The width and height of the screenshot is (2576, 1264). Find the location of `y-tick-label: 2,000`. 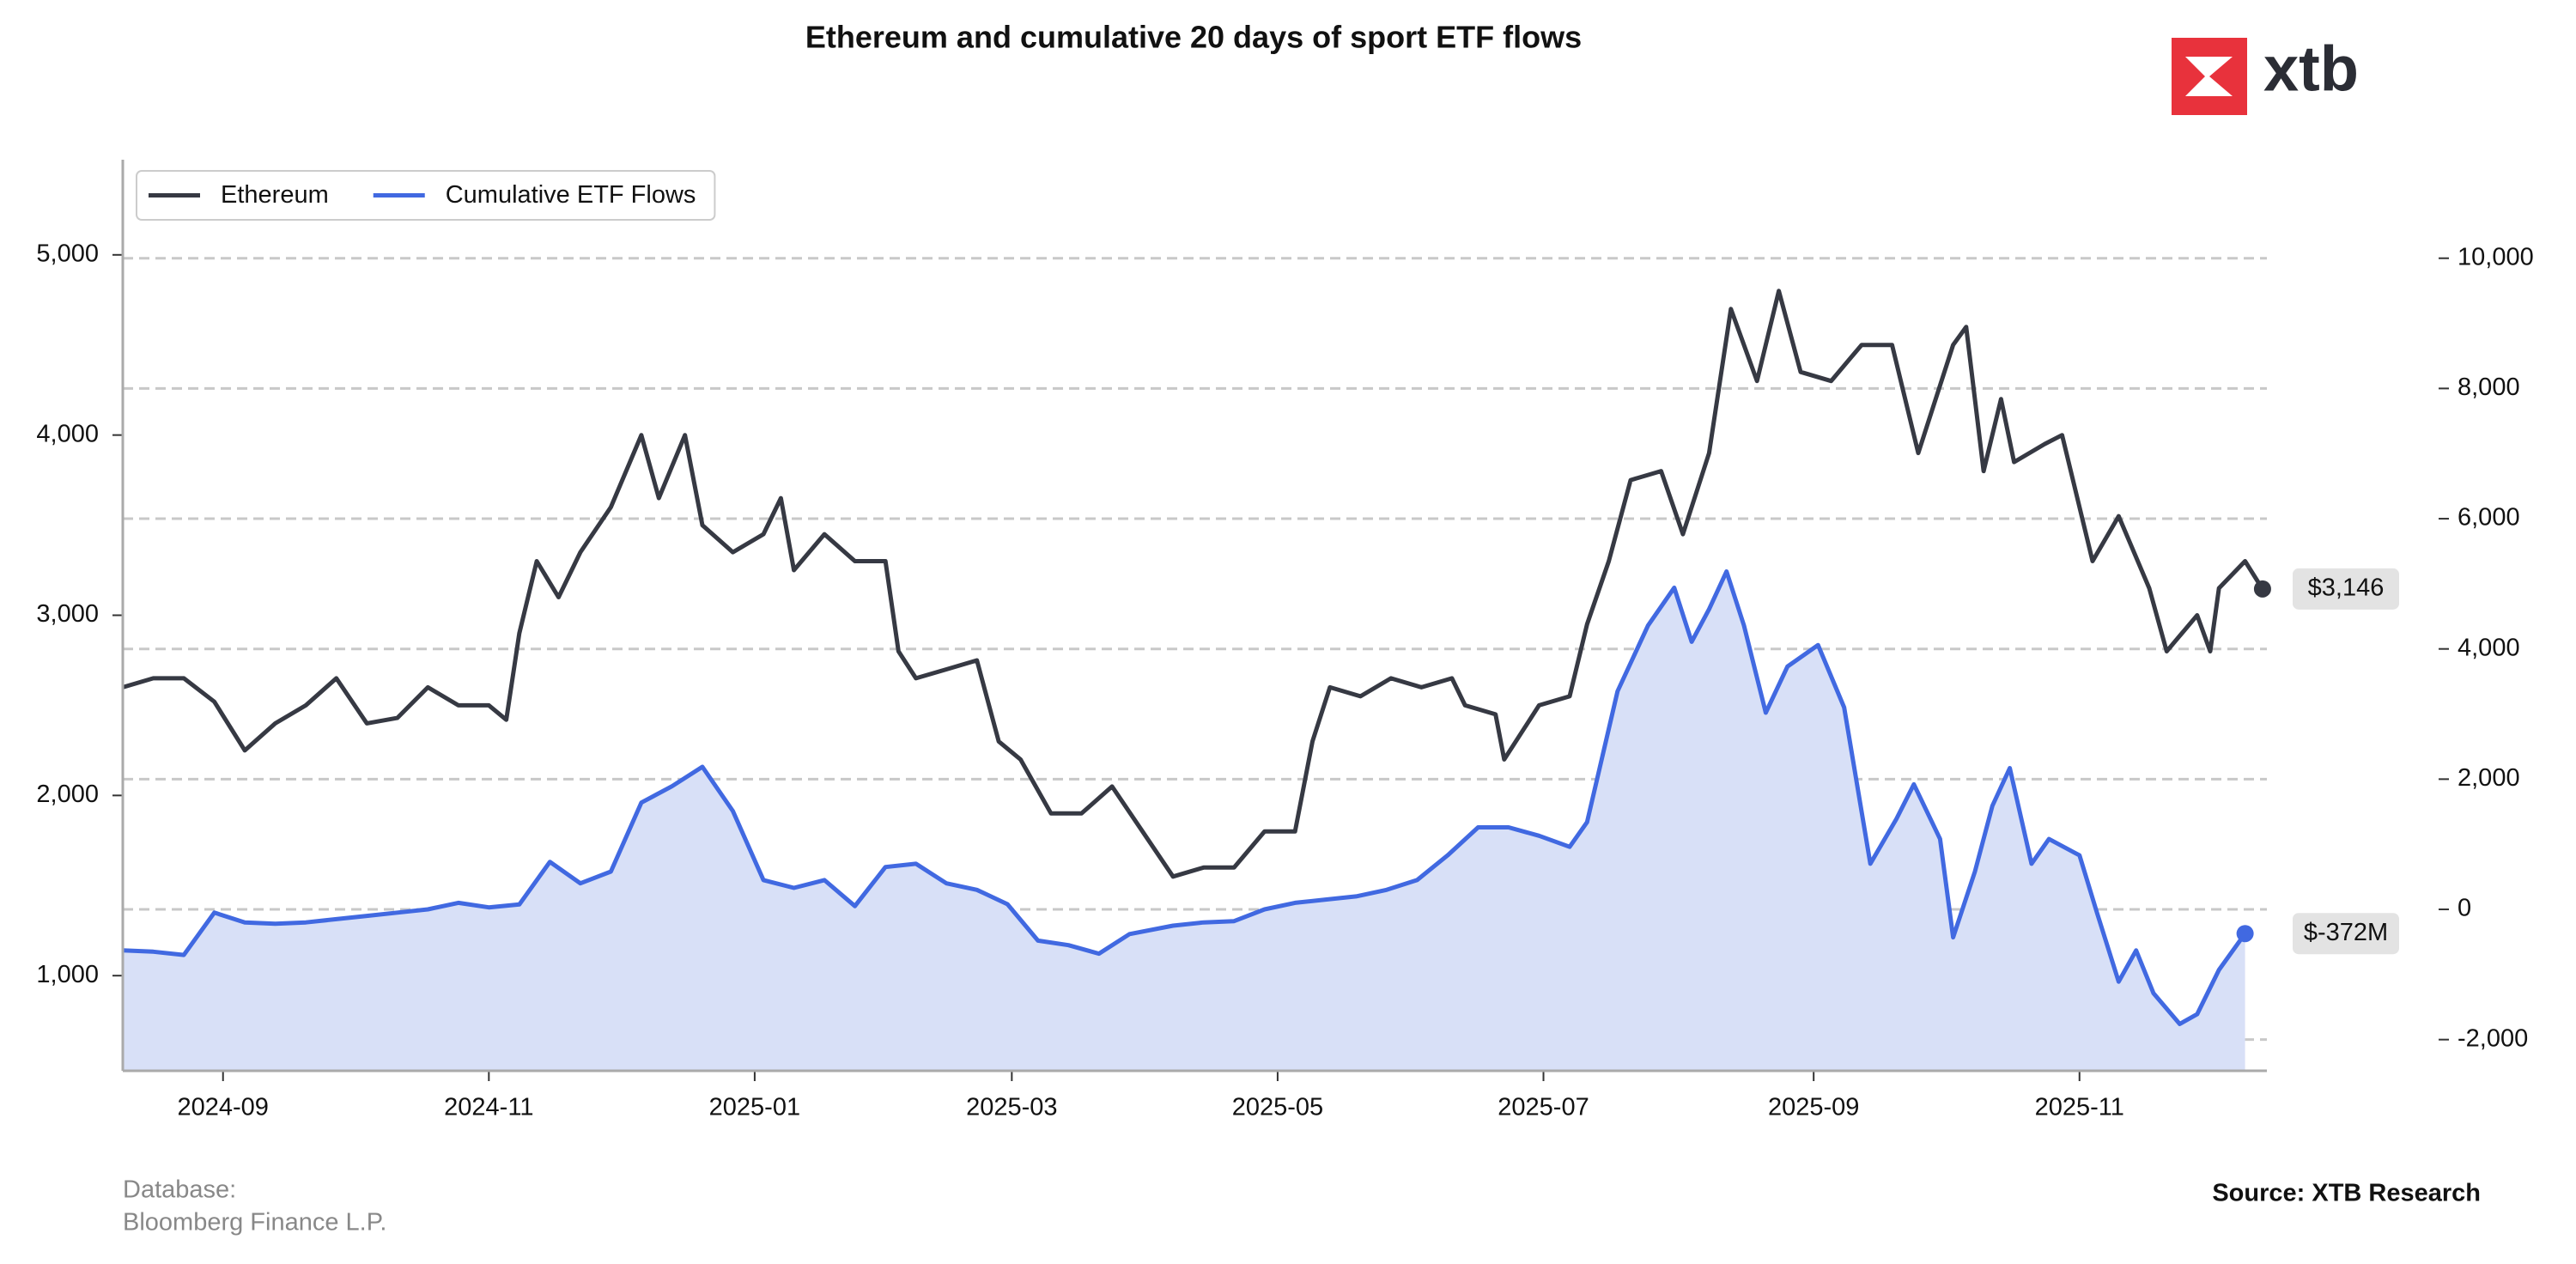

y-tick-label: 2,000 is located at coordinates (67, 794).